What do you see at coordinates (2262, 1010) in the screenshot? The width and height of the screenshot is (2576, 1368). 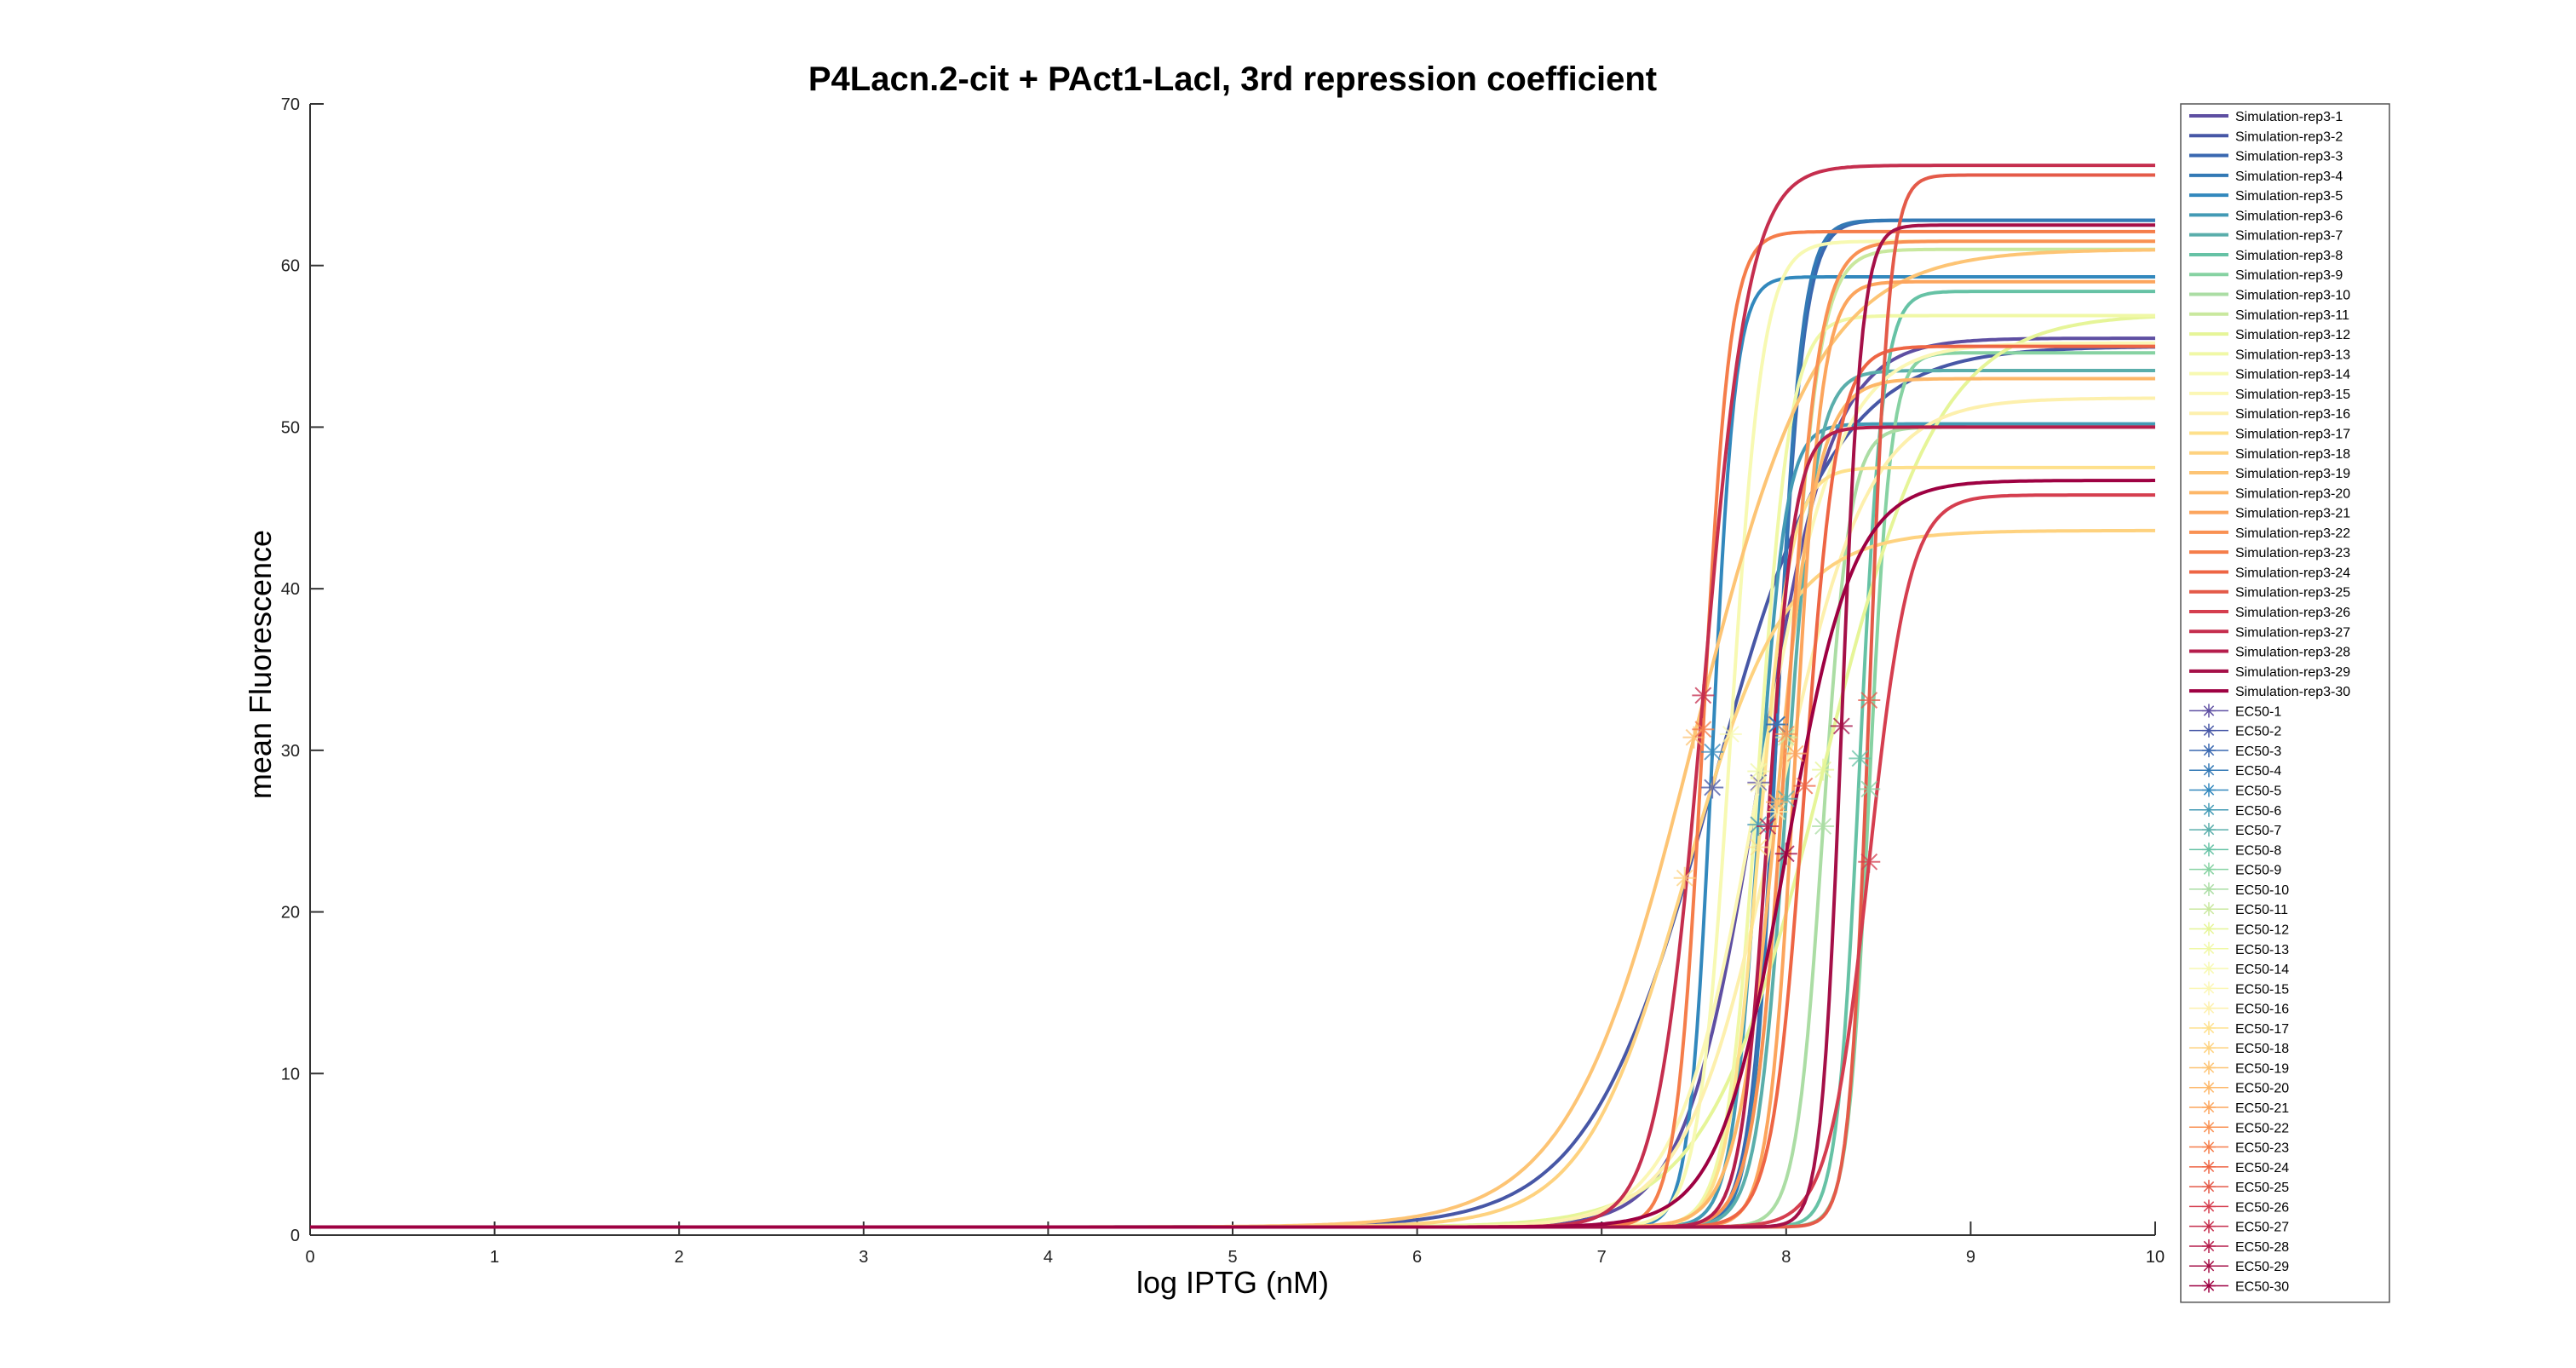 I see `legend-marker-entry-16: EC50-16` at bounding box center [2262, 1010].